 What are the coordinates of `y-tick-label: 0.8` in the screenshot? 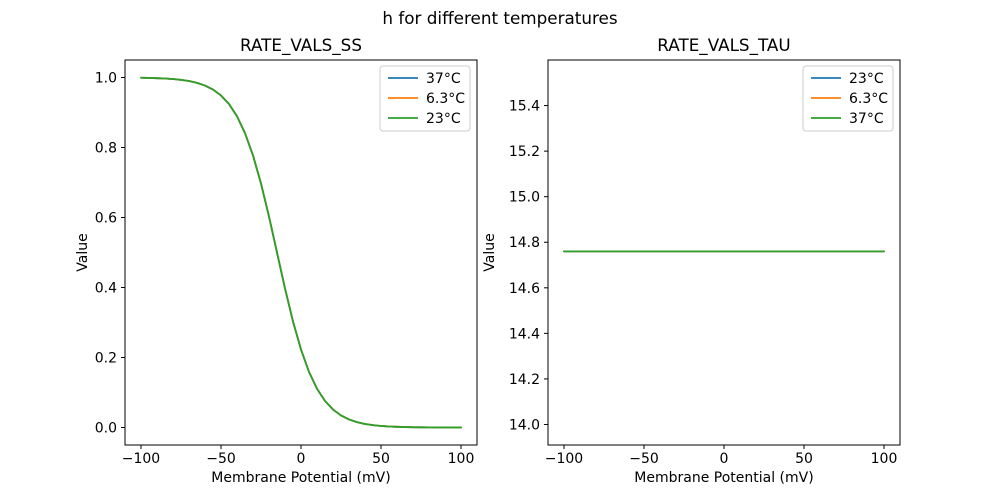 It's located at (106, 149).